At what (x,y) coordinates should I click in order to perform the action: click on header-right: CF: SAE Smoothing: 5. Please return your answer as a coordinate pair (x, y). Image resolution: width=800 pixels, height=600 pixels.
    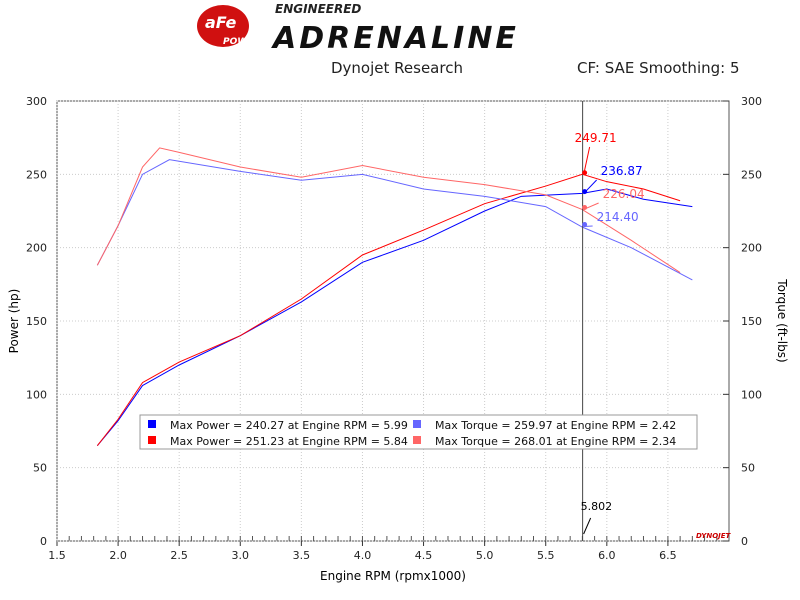
    Looking at the image, I should click on (658, 68).